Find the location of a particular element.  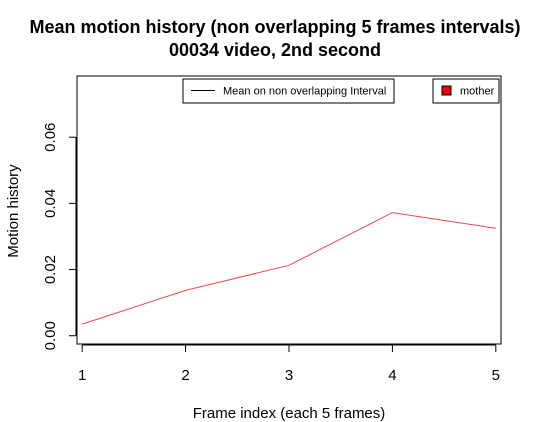

x-axis-label: Frame index (each 5 frames) is located at coordinates (289, 413).